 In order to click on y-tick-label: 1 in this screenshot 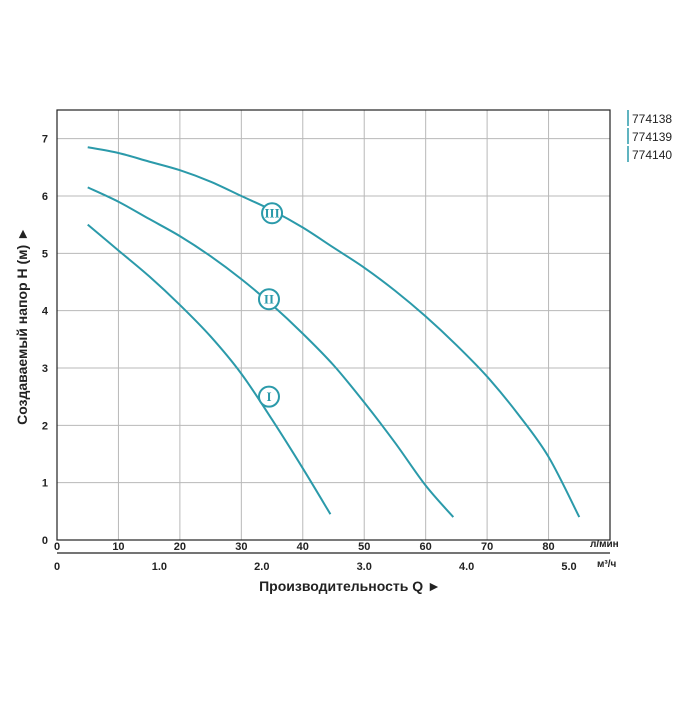, I will do `click(45, 484)`.